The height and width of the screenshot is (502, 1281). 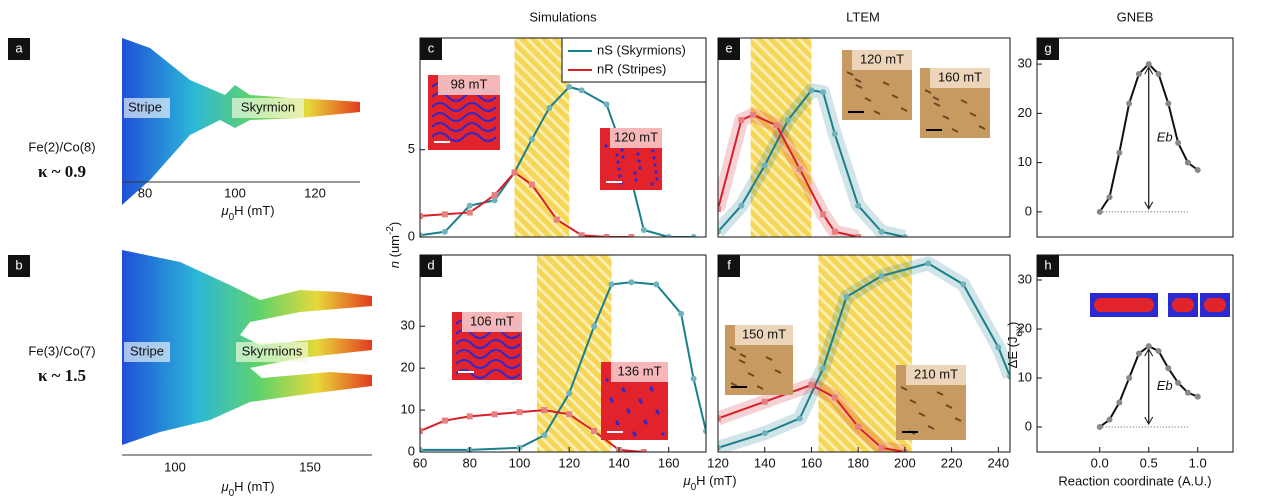 I want to click on panel-label: b, so click(x=18, y=264).